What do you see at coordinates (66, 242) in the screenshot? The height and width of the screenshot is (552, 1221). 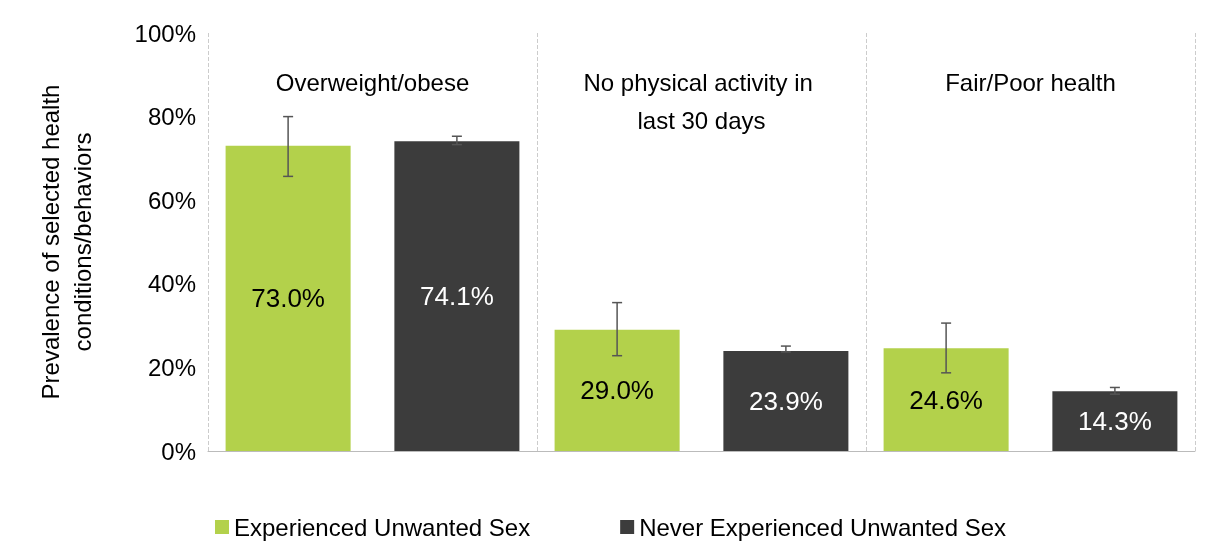 I see `y-axis-title: Prevalence of selected health conditions/behaviors` at bounding box center [66, 242].